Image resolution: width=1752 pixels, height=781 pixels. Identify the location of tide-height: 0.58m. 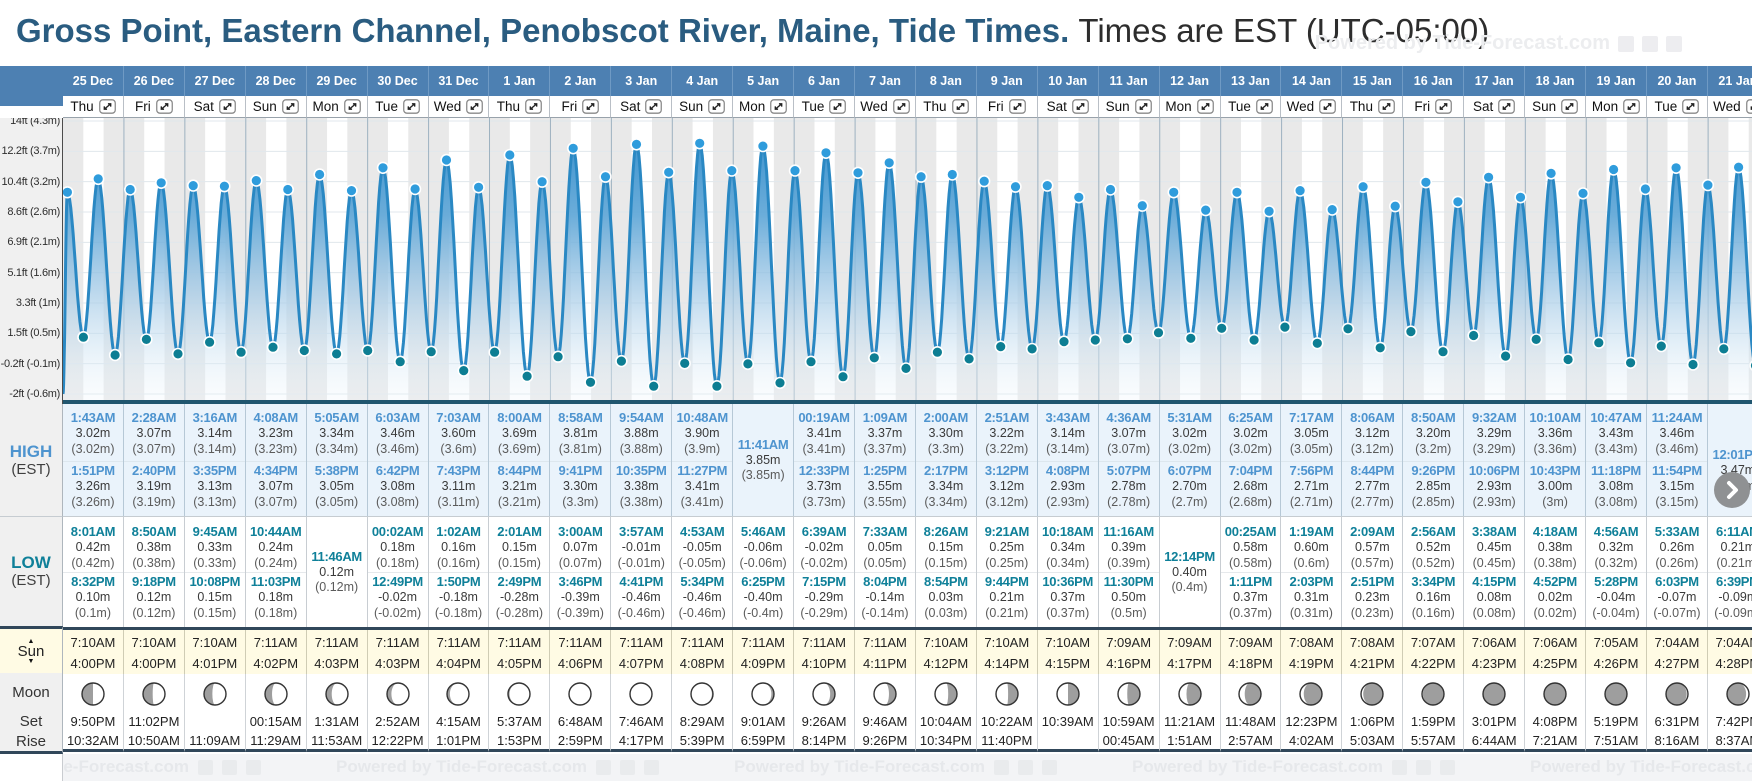
(1250, 547).